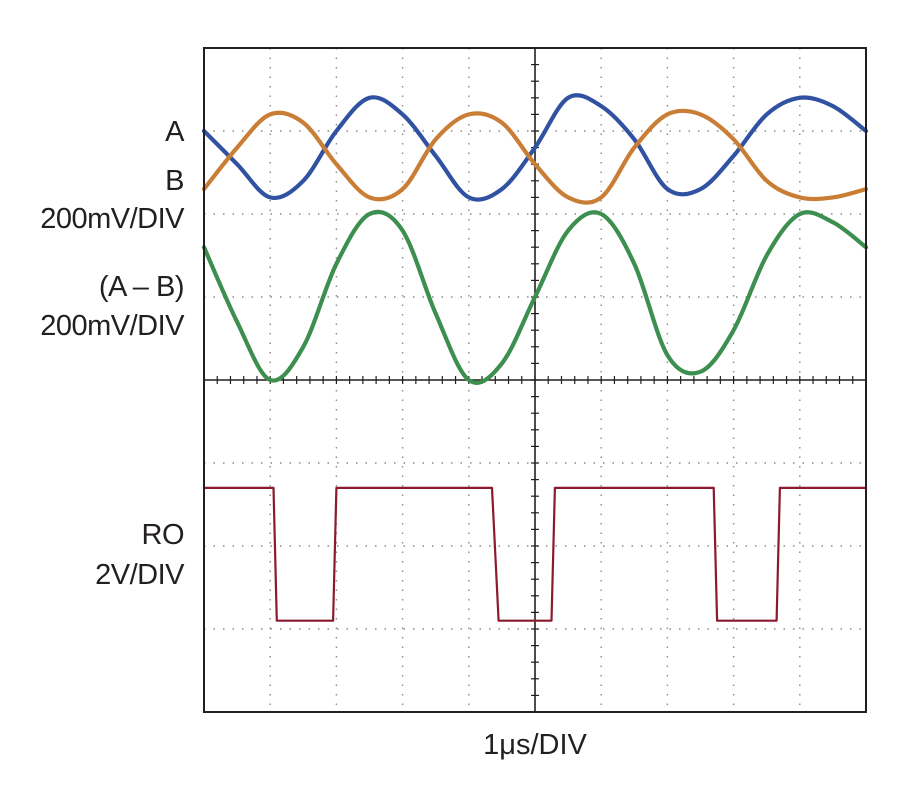 The height and width of the screenshot is (789, 900). Describe the element at coordinates (535, 554) in the screenshot. I see `trace-ro` at that location.